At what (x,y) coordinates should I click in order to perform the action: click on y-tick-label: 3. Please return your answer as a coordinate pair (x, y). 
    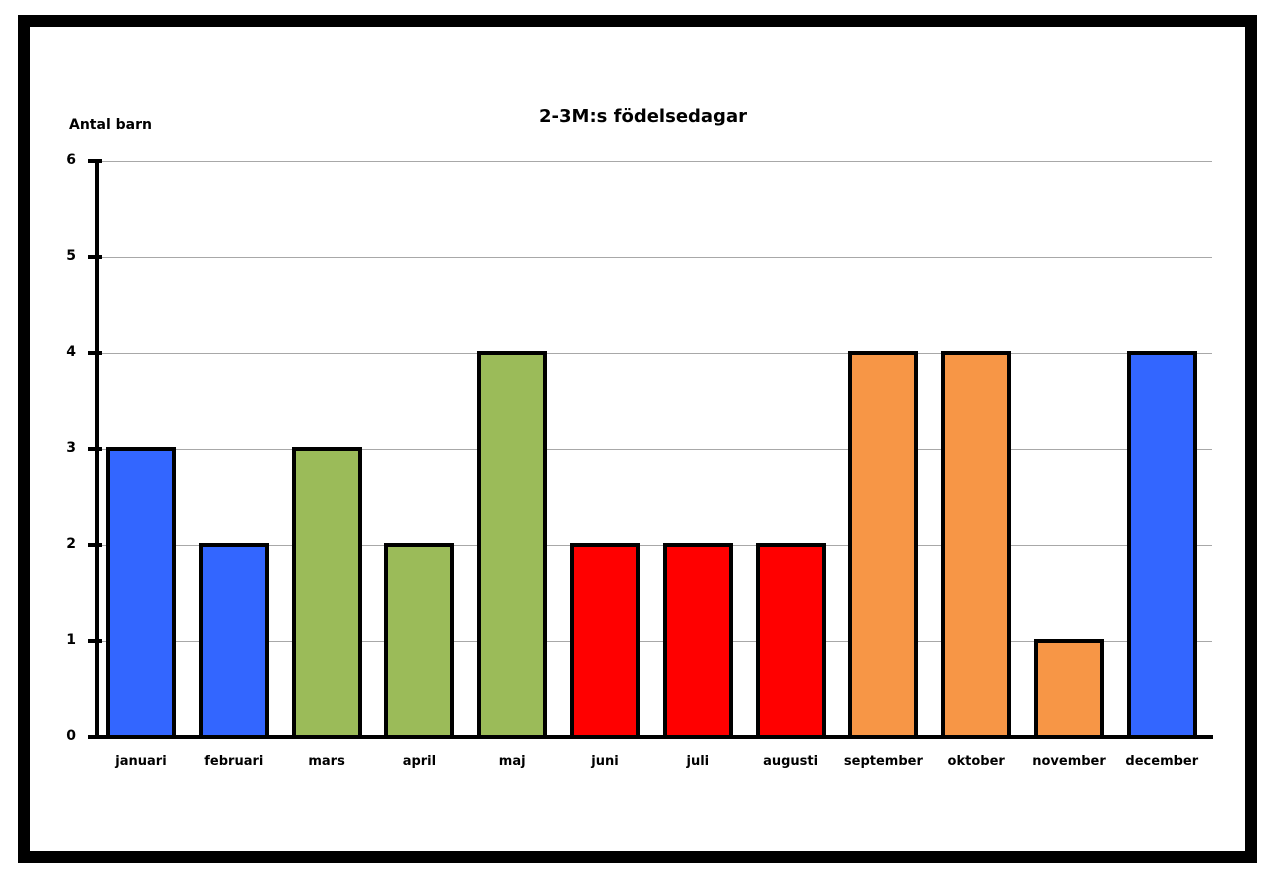
    Looking at the image, I should click on (71, 448).